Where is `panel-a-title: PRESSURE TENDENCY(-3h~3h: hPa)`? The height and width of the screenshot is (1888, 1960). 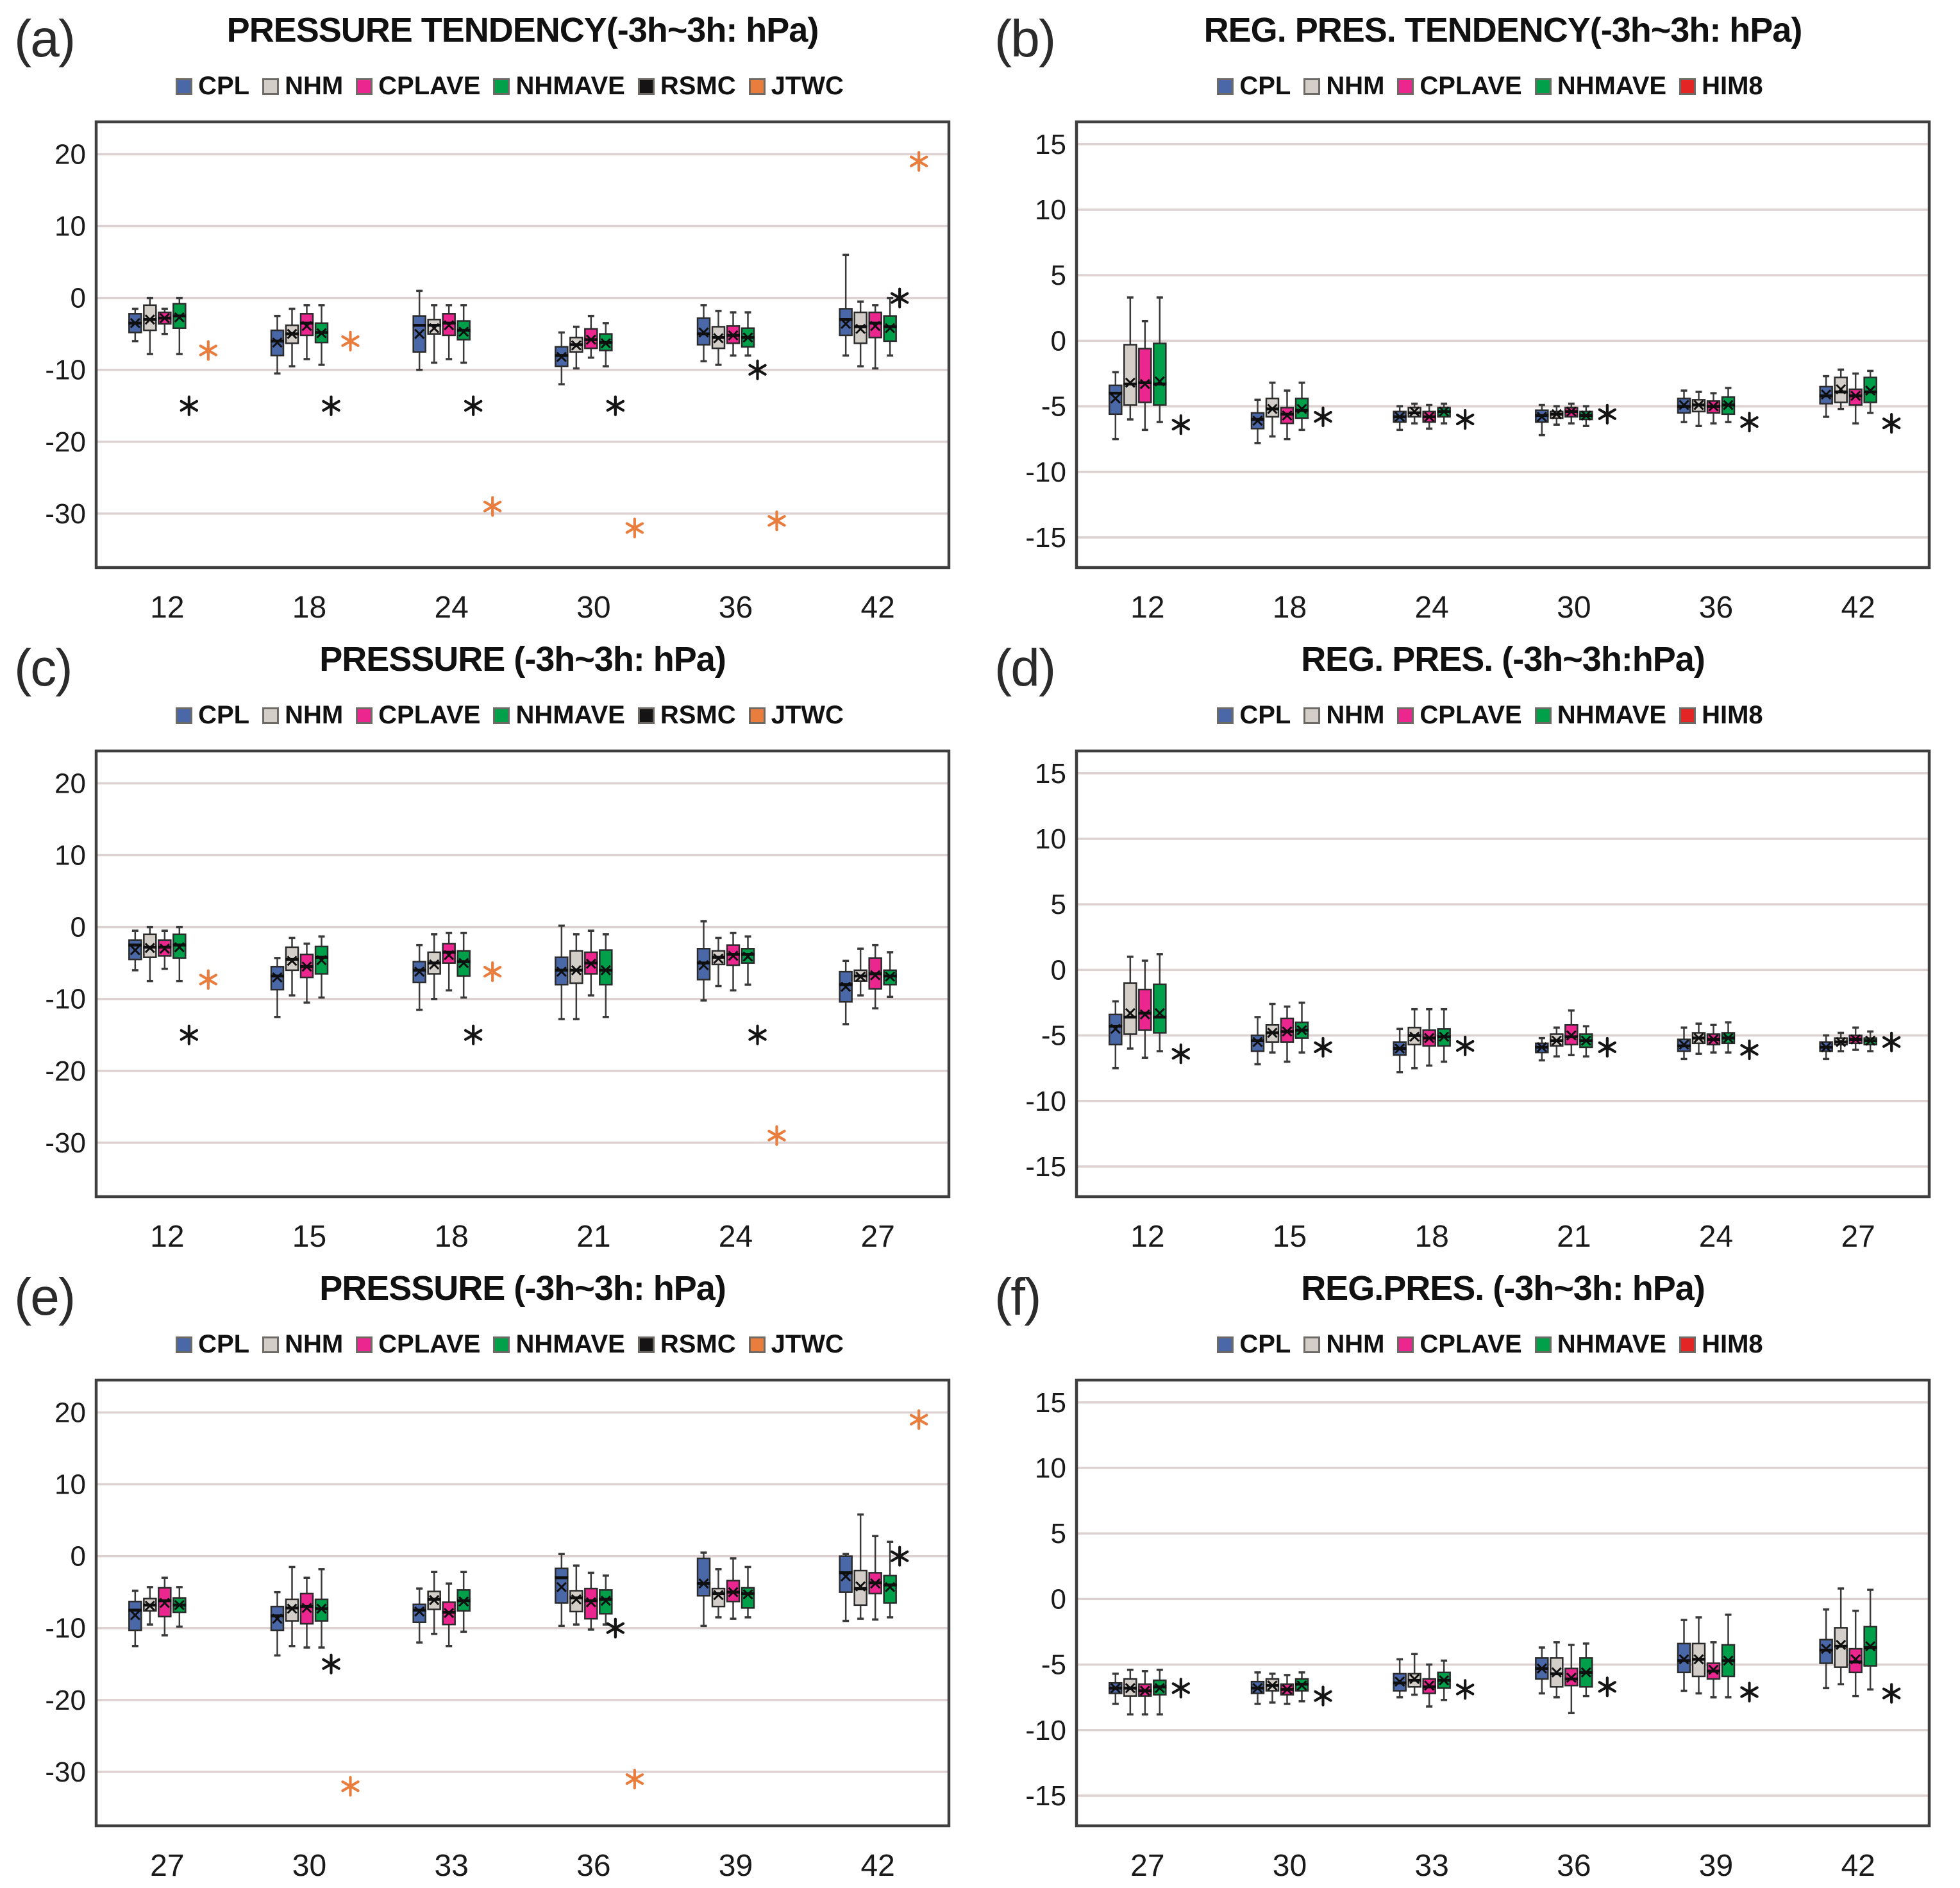 panel-a-title: PRESSURE TENDENCY(-3h~3h: hPa) is located at coordinates (522, 30).